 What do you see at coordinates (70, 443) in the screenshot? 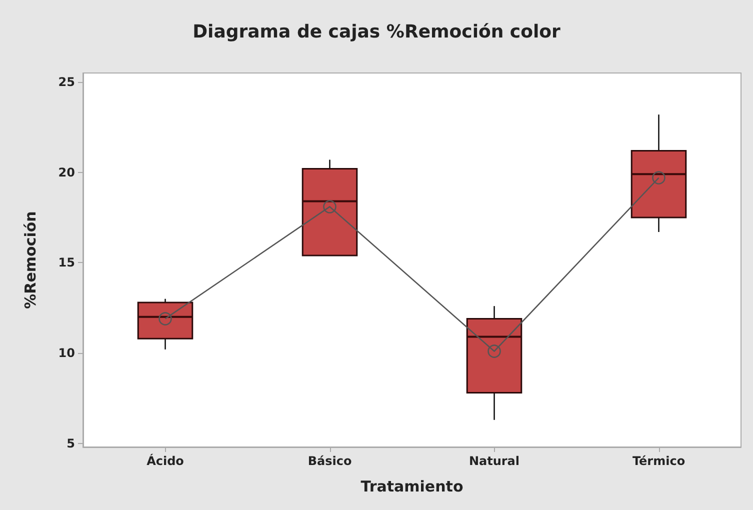
I see `y-tick-label: 5` at bounding box center [70, 443].